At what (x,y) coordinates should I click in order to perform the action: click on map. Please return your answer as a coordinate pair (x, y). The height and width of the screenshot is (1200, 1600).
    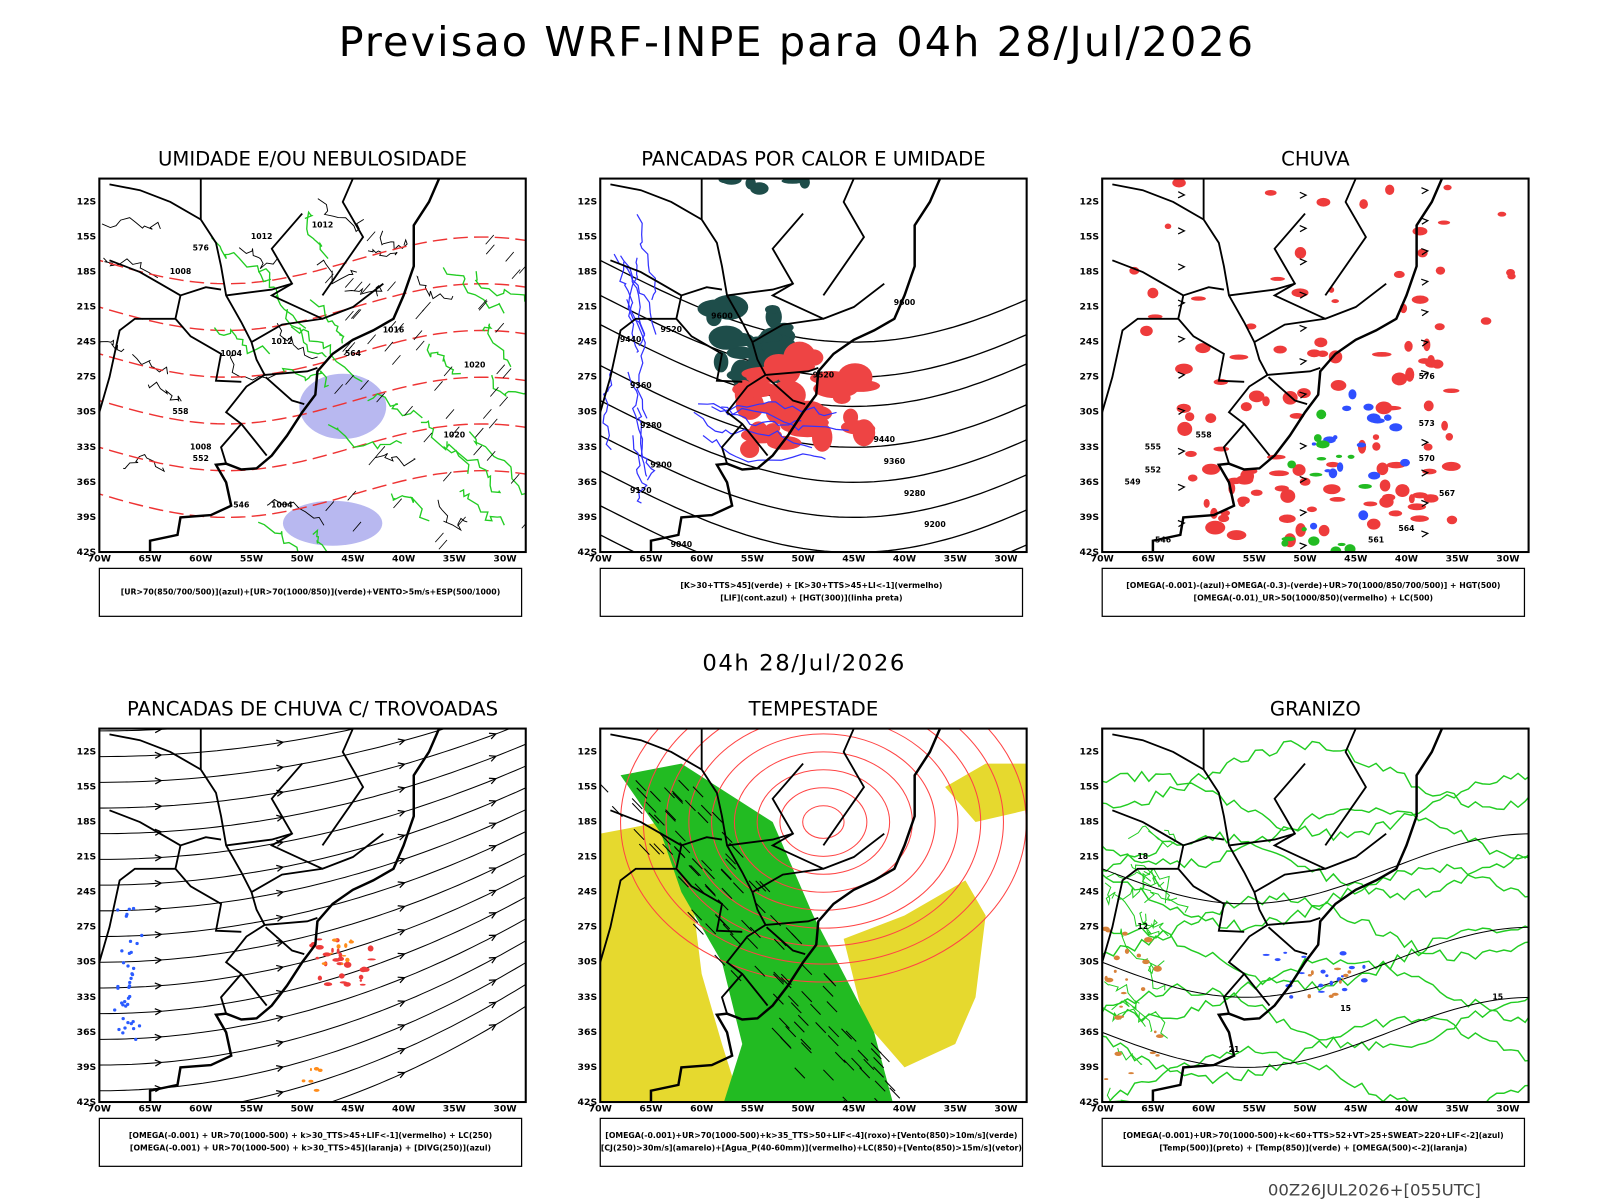
    Looking at the image, I should click on (312, 915).